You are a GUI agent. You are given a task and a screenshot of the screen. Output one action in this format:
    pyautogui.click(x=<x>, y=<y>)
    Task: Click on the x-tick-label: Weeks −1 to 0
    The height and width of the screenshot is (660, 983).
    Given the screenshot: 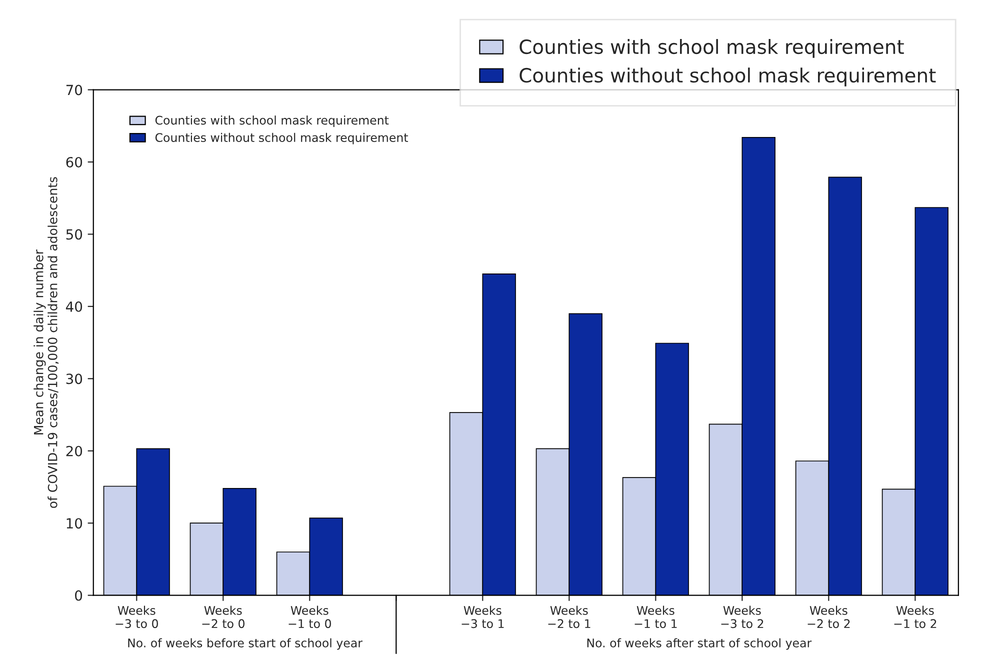 What is the action you would take?
    pyautogui.click(x=309, y=617)
    